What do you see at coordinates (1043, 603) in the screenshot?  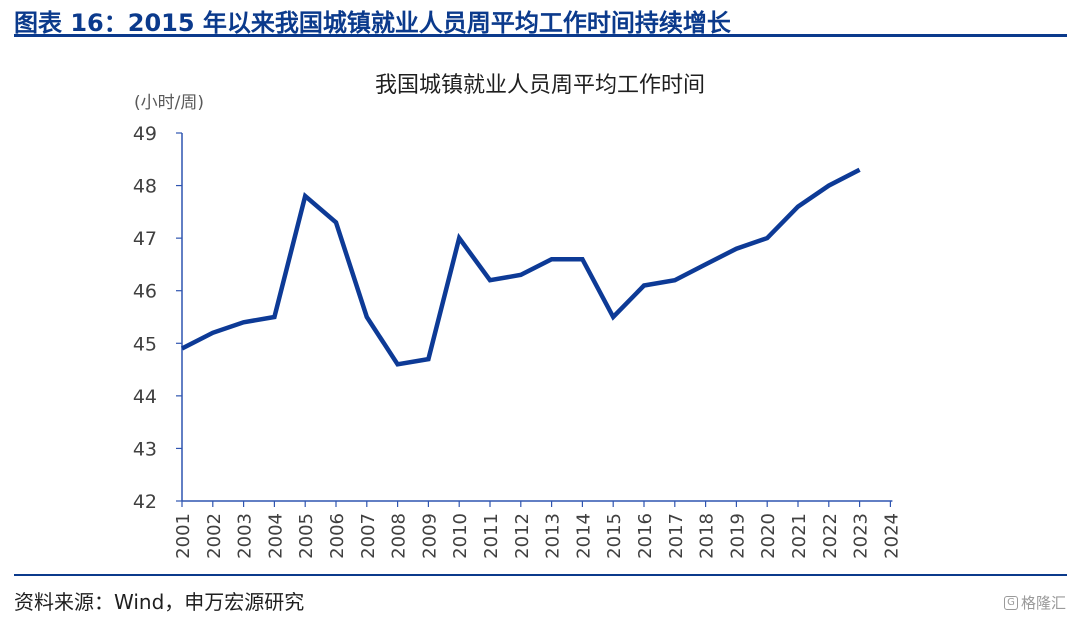 I see `watermark-text: 格隆汇` at bounding box center [1043, 603].